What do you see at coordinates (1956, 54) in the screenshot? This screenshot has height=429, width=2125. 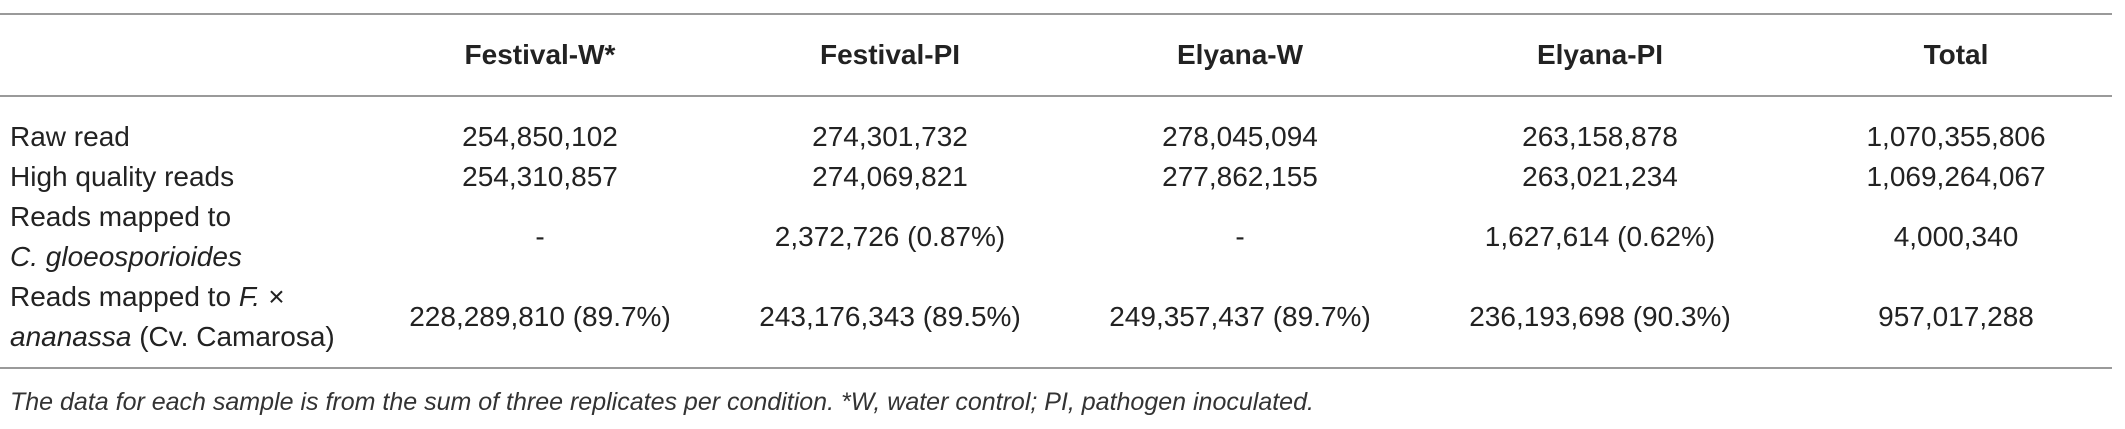 I see `header-total: Total` at bounding box center [1956, 54].